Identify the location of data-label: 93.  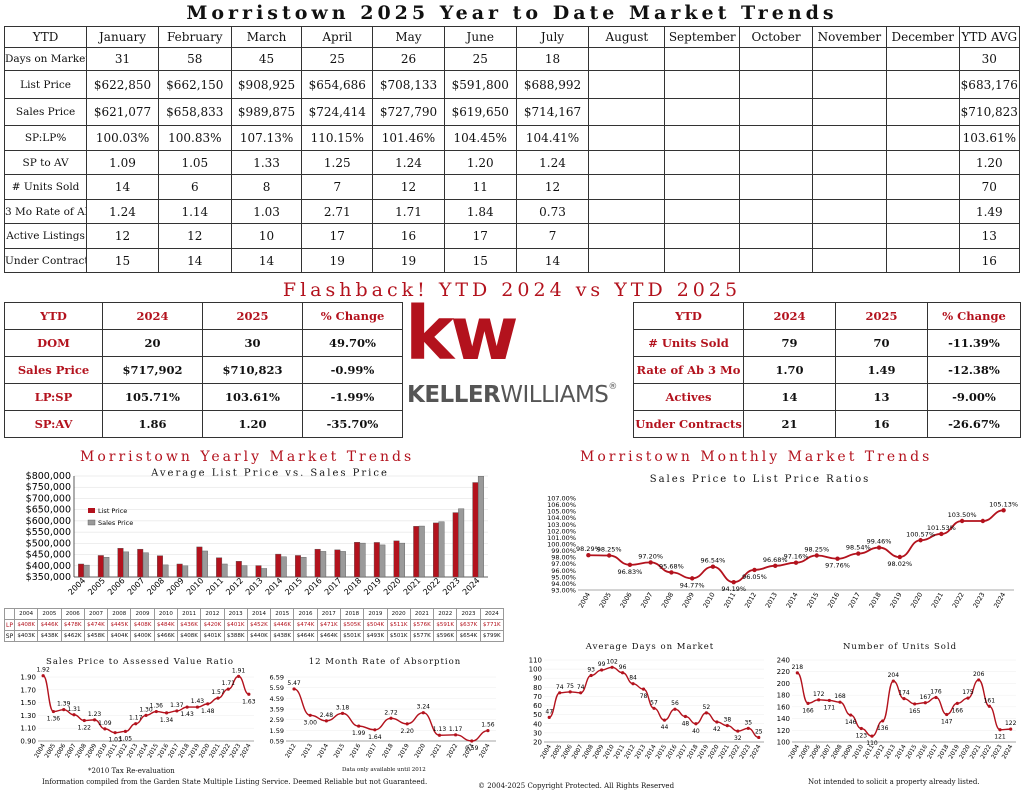
(591, 669).